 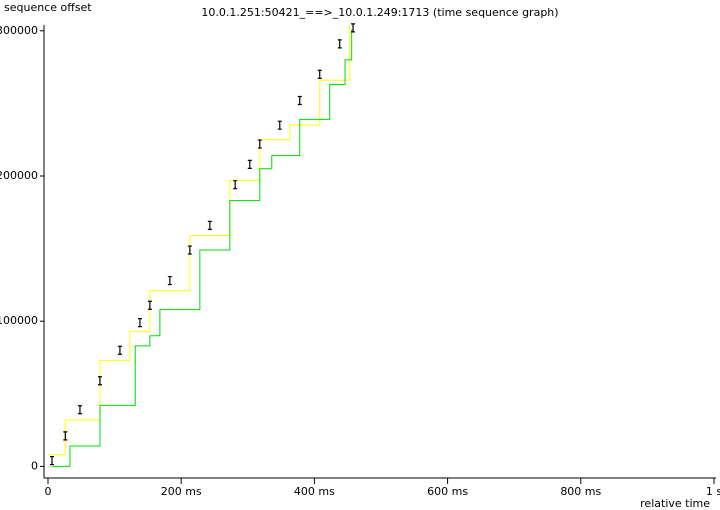 What do you see at coordinates (580, 491) in the screenshot?
I see `x-tick-label: 800 ms` at bounding box center [580, 491].